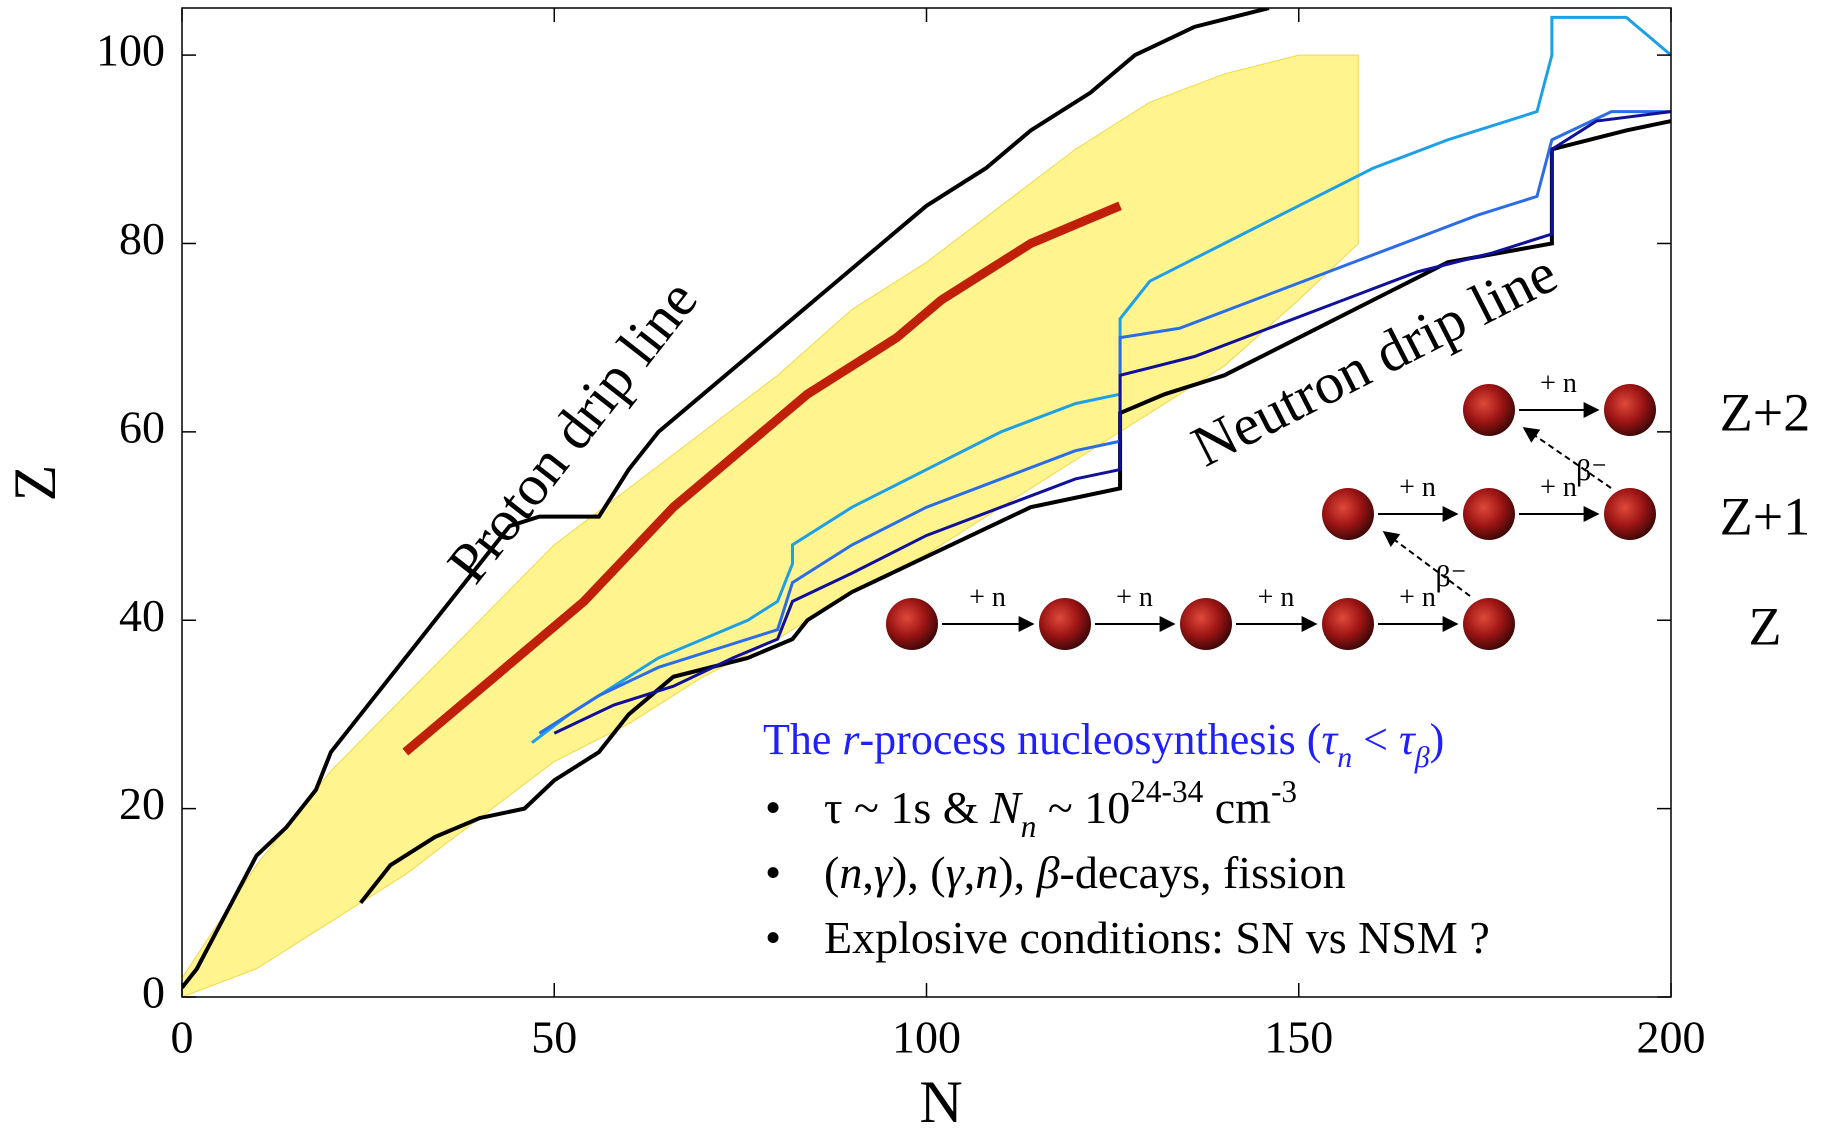  What do you see at coordinates (153, 992) in the screenshot?
I see `y-tick-label: 0` at bounding box center [153, 992].